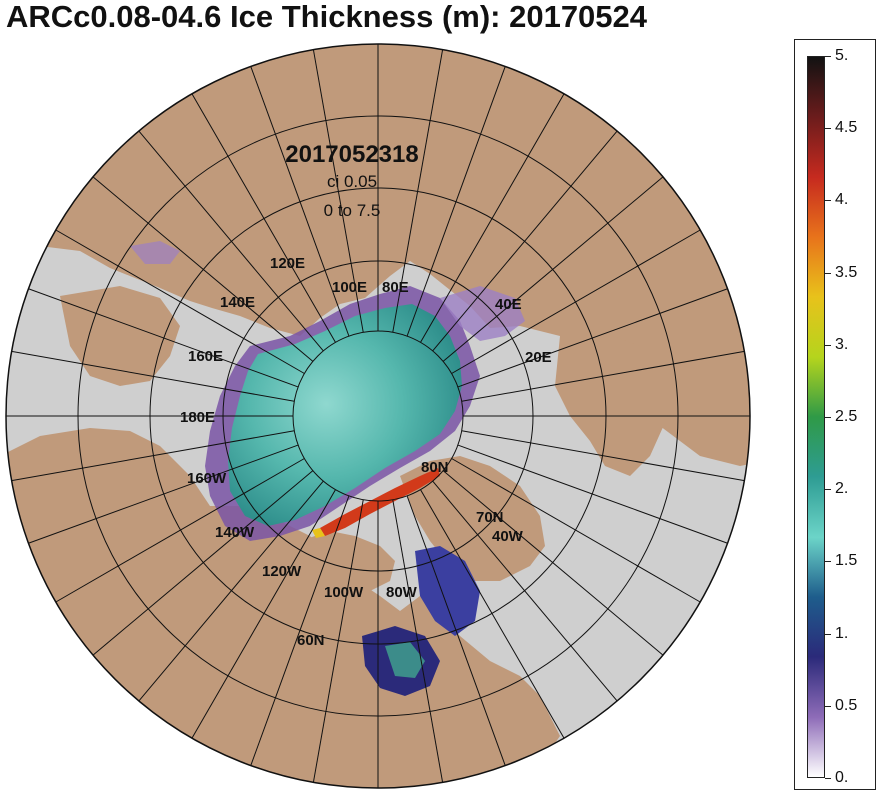 The image size is (880, 793). Describe the element at coordinates (205, 356) in the screenshot. I see `lon-label: 160E` at that location.